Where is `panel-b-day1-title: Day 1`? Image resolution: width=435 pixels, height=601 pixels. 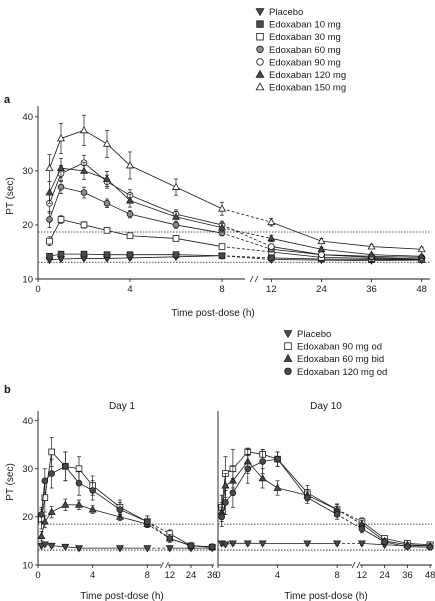
panel-b-day1-title: Day 1 is located at coordinates (122, 406).